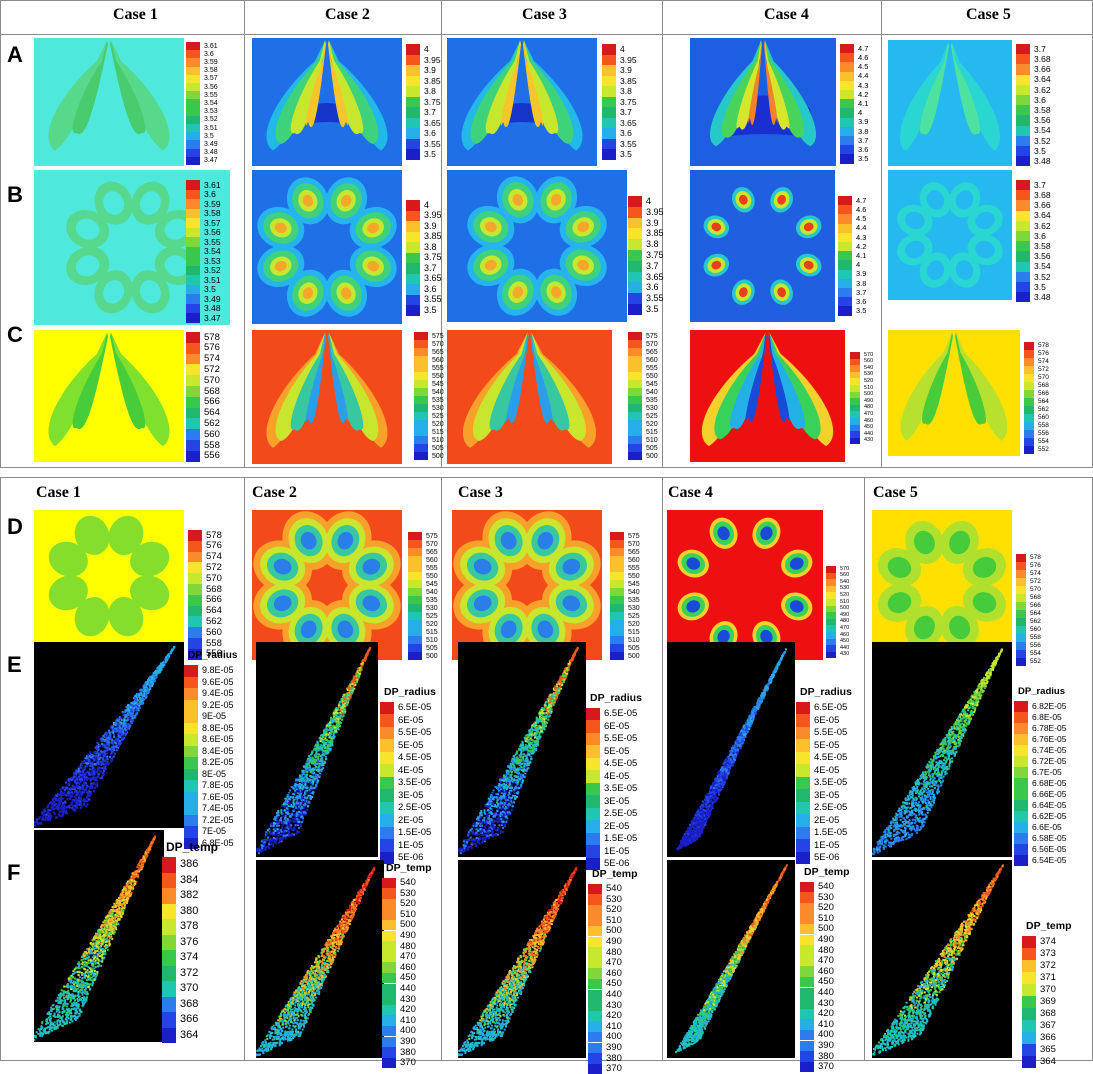  What do you see at coordinates (620, 739) in the screenshot?
I see `legend-label: 5.5E-05` at bounding box center [620, 739].